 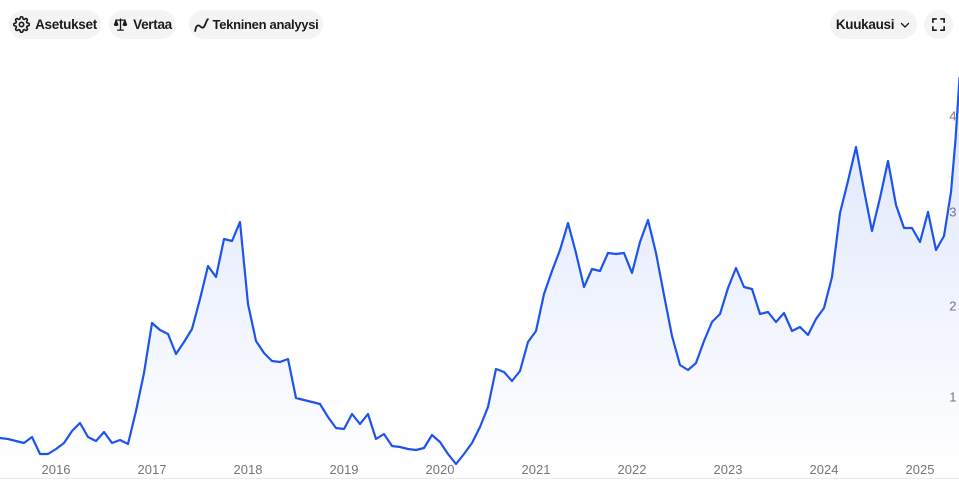 What do you see at coordinates (56, 469) in the screenshot?
I see `svg-text: 2016` at bounding box center [56, 469].